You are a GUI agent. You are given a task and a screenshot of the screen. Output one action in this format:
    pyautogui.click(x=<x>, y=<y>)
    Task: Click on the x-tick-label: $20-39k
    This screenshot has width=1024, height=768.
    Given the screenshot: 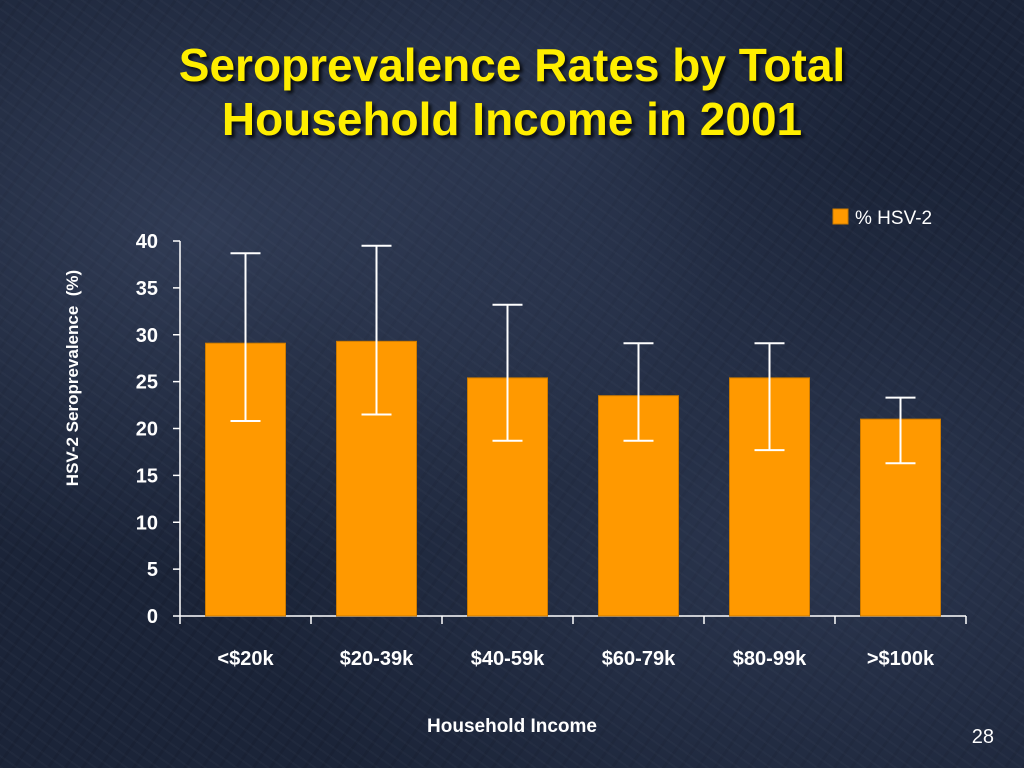 What is the action you would take?
    pyautogui.click(x=377, y=659)
    